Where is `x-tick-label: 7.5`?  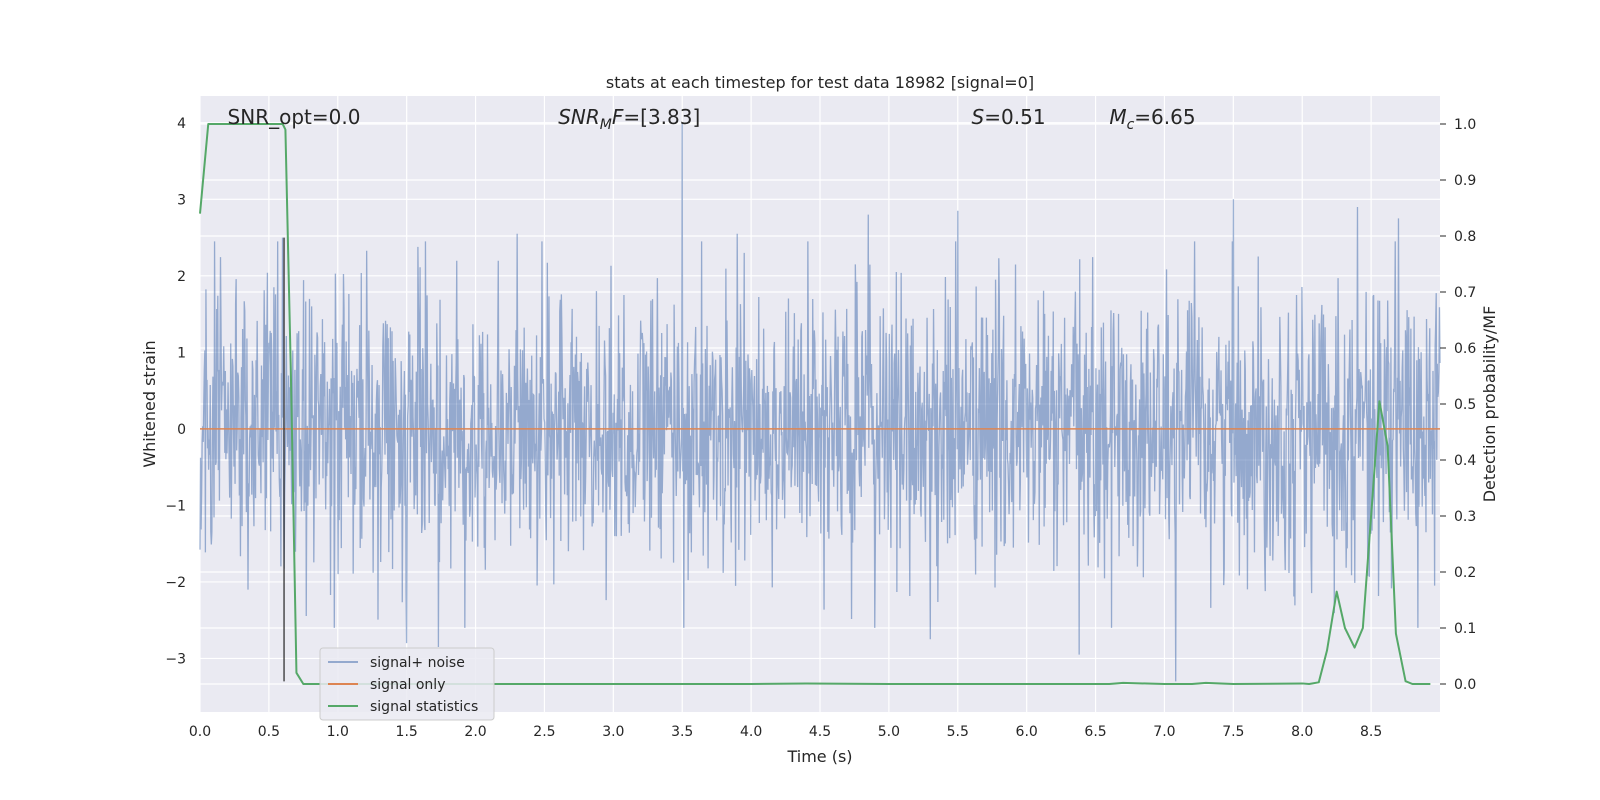 x-tick-label: 7.5 is located at coordinates (1233, 732).